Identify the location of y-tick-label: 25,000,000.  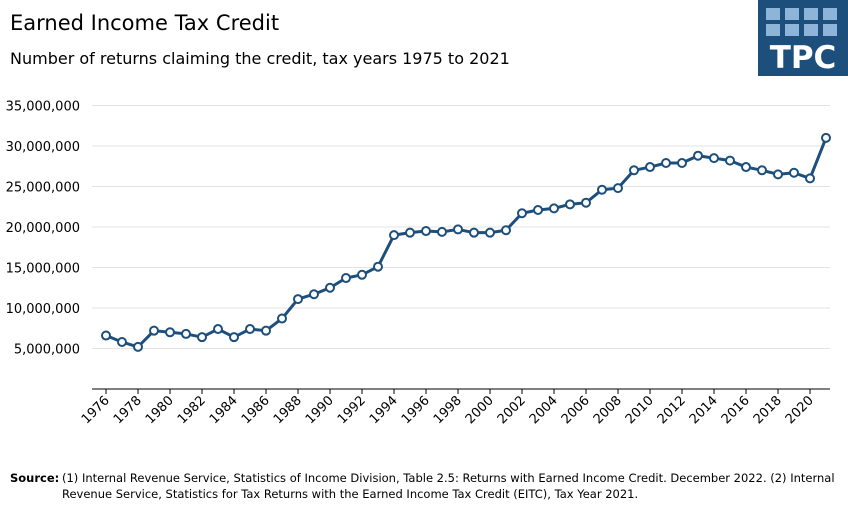
(43, 188).